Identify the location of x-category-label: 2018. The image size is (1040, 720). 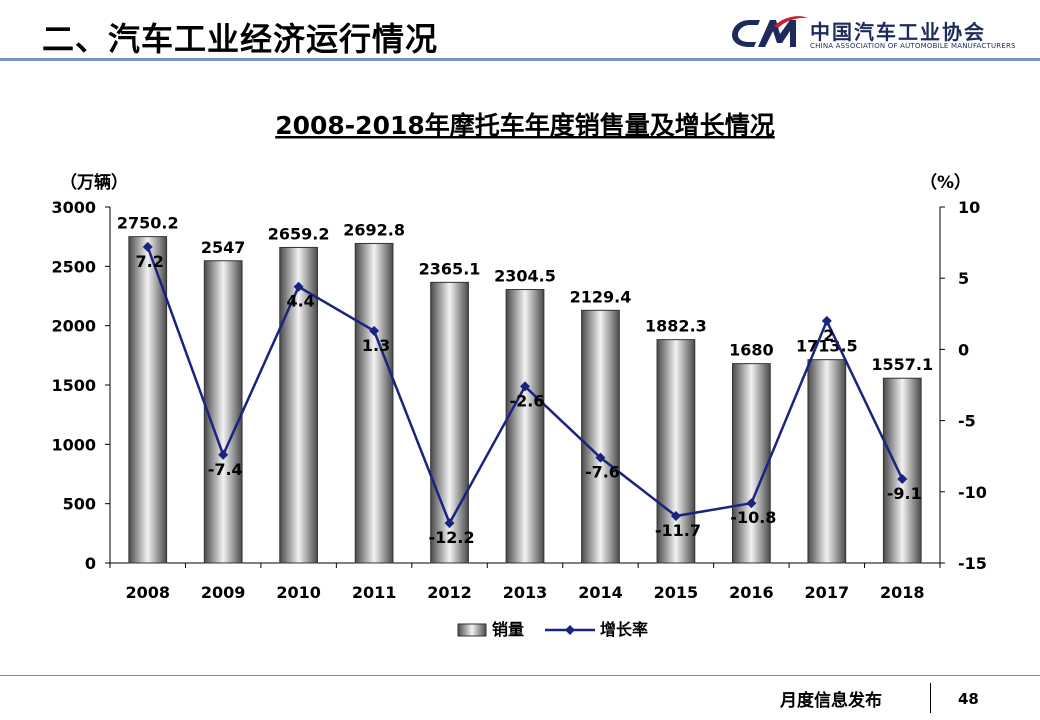
(902, 592).